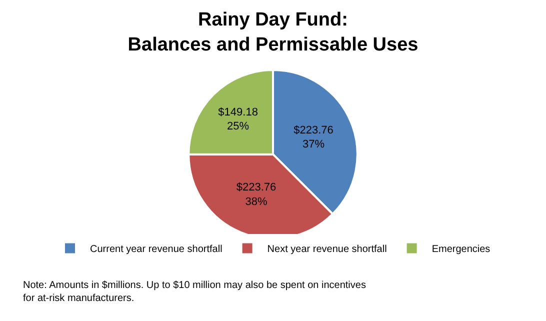  What do you see at coordinates (256, 195) in the screenshot?
I see `data-label: $223.76 38%` at bounding box center [256, 195].